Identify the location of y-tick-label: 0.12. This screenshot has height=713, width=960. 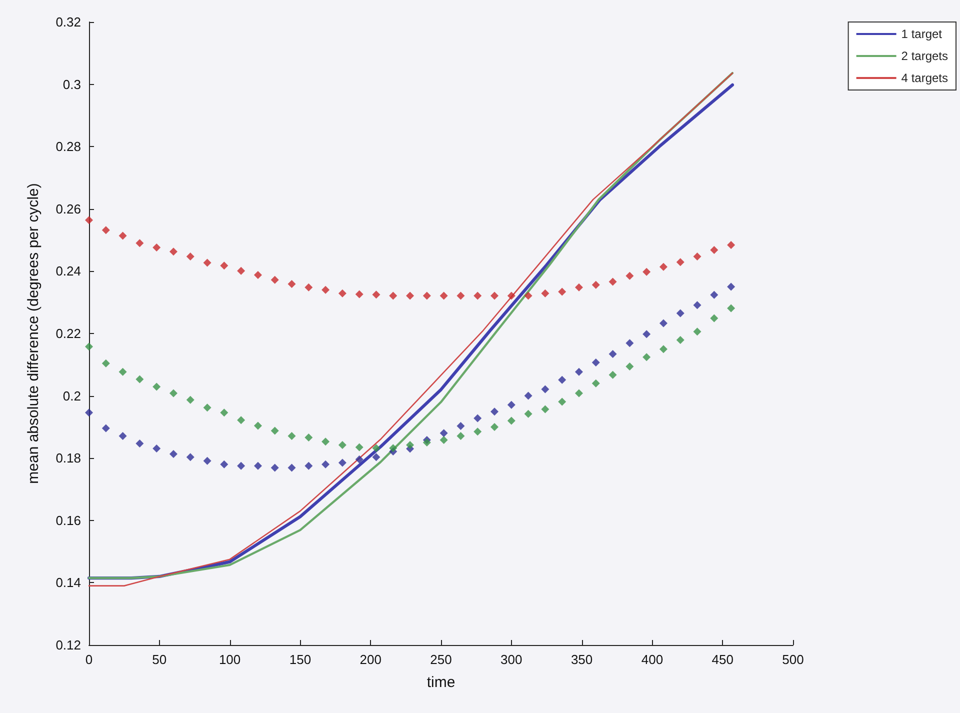
(68, 645).